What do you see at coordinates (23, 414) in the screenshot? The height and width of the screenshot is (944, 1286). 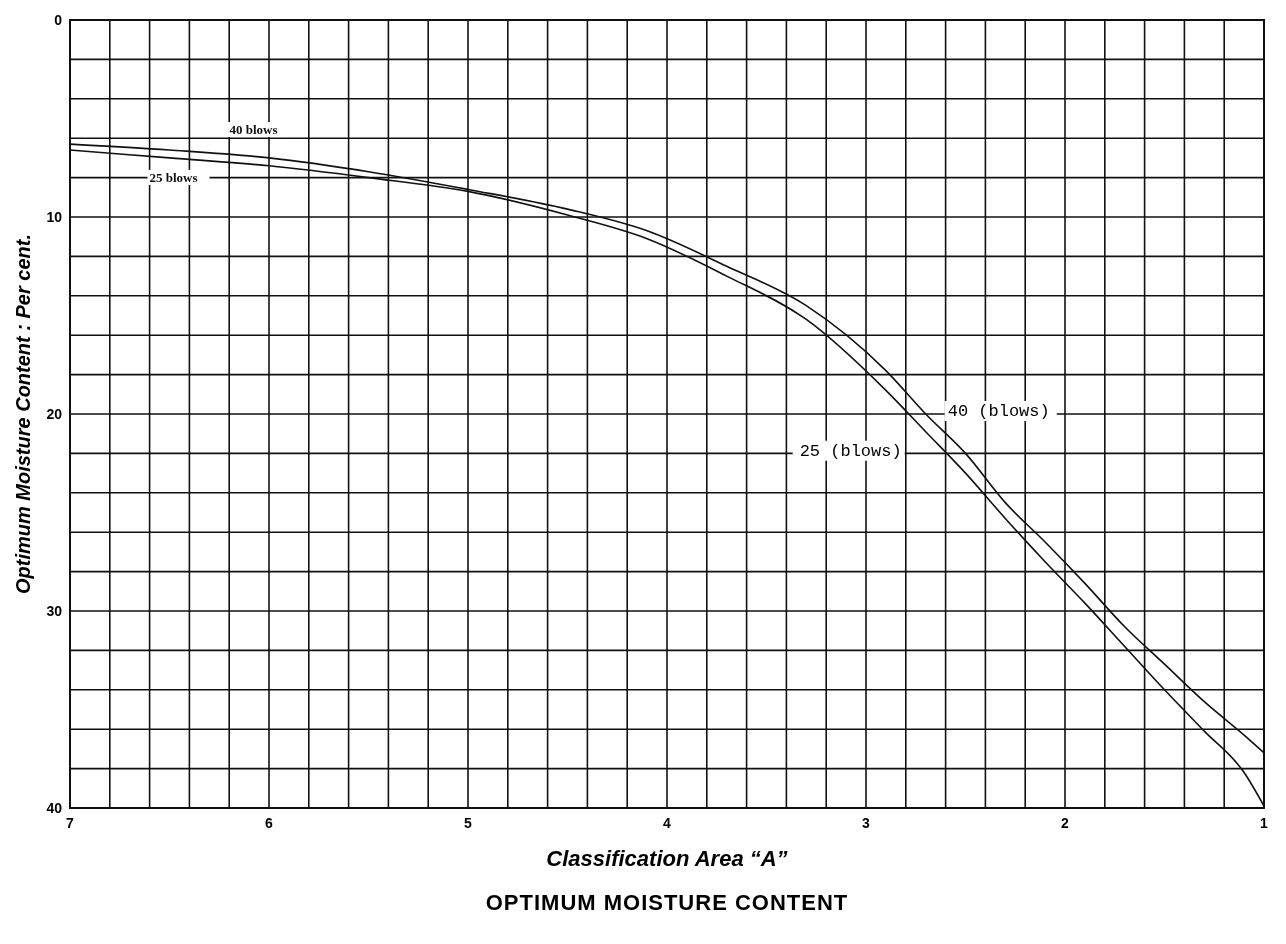 I see `y-axis-title: Optimum Moisture Content : Per cent.` at bounding box center [23, 414].